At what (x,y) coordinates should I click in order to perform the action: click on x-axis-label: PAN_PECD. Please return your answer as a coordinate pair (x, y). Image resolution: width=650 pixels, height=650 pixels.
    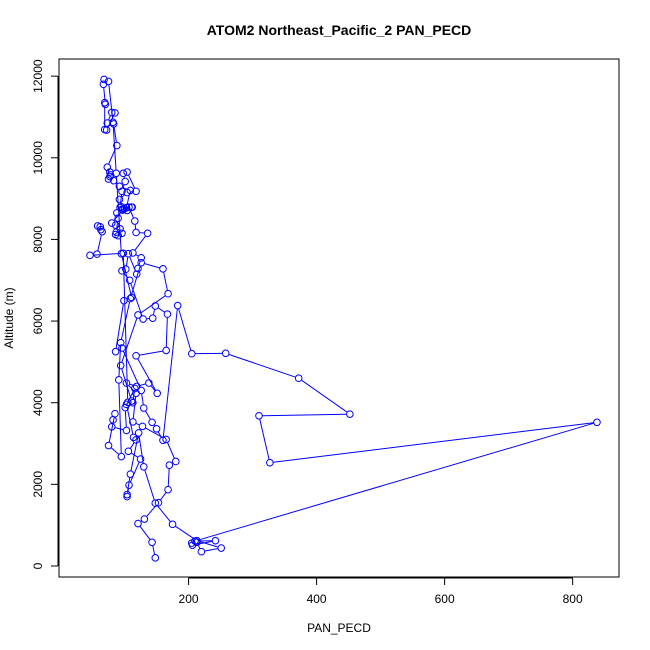
    Looking at the image, I should click on (339, 628).